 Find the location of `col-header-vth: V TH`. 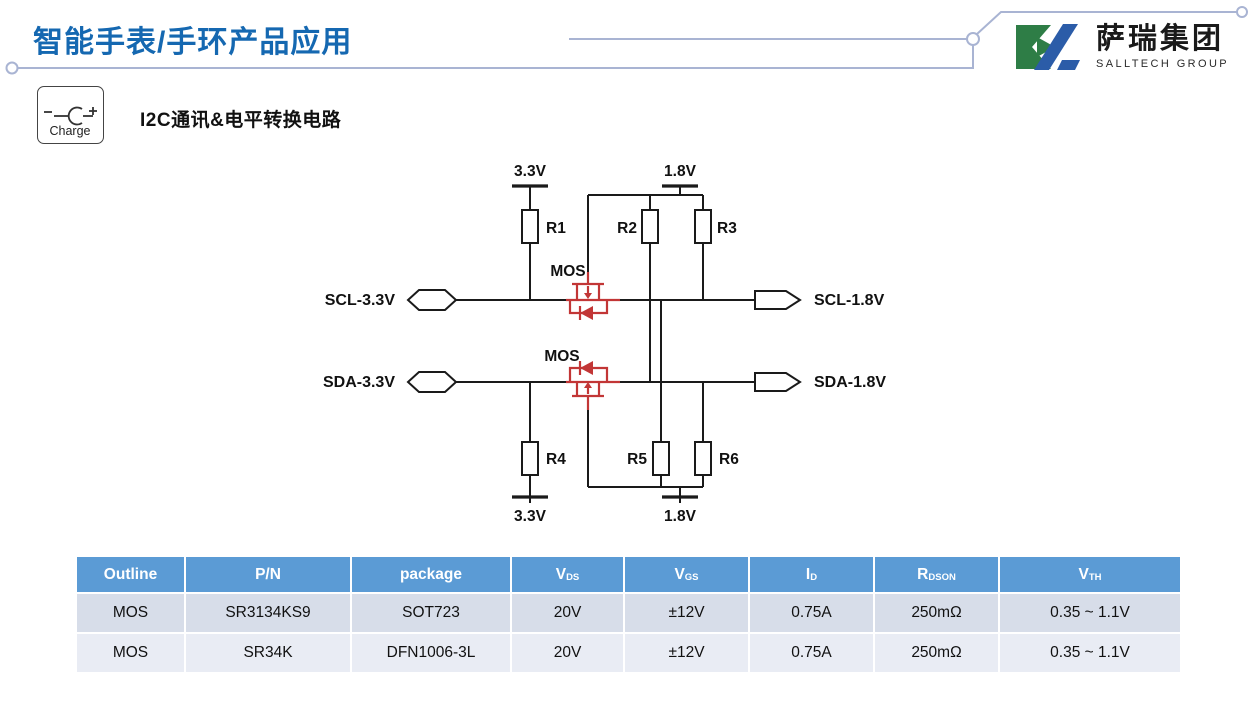

col-header-vth: V TH is located at coordinates (1090, 574).